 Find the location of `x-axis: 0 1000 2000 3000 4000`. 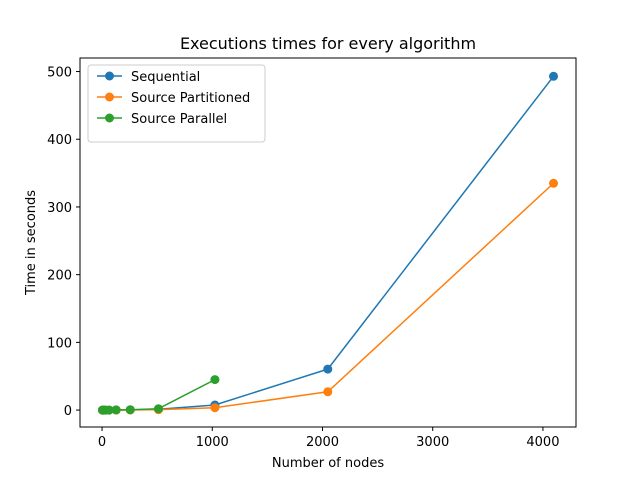

x-axis: 0 1000 2000 3000 4000 is located at coordinates (328, 438).